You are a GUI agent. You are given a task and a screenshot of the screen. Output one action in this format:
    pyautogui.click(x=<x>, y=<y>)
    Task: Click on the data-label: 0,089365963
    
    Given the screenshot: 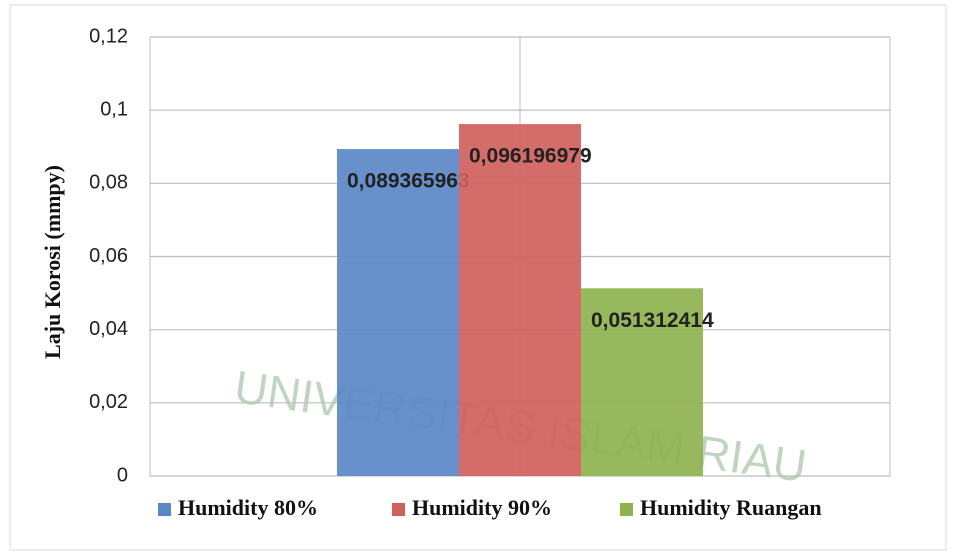 What is the action you would take?
    pyautogui.click(x=408, y=181)
    